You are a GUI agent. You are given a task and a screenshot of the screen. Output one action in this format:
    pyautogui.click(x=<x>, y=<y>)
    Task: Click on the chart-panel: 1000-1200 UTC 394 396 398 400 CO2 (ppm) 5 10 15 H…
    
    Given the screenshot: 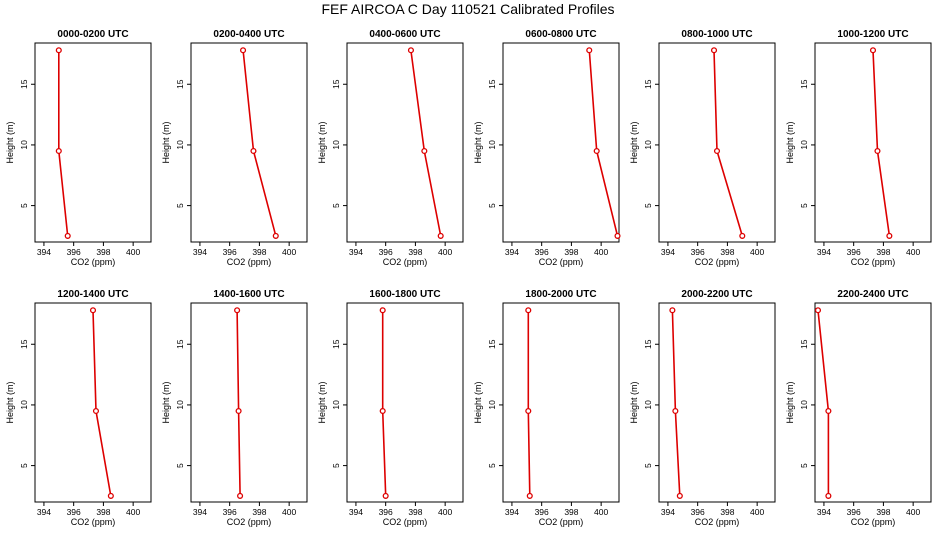 What is the action you would take?
    pyautogui.click(x=858, y=148)
    